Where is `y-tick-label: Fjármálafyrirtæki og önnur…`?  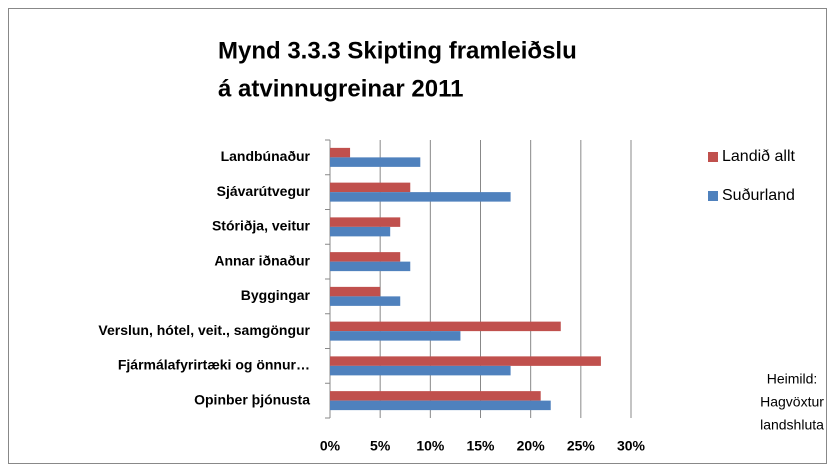 y-tick-label: Fjármálafyrirtæki og önnur… is located at coordinates (214, 365).